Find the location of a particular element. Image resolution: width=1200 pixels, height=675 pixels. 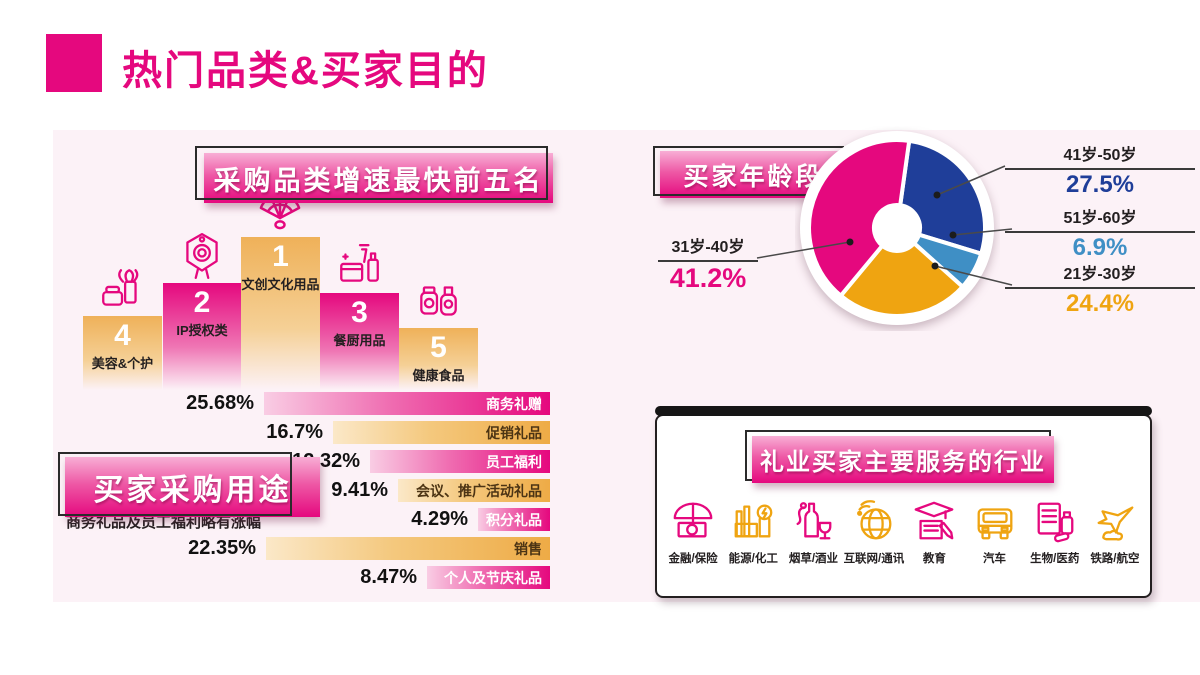

badge-icon is located at coordinates (202, 256).